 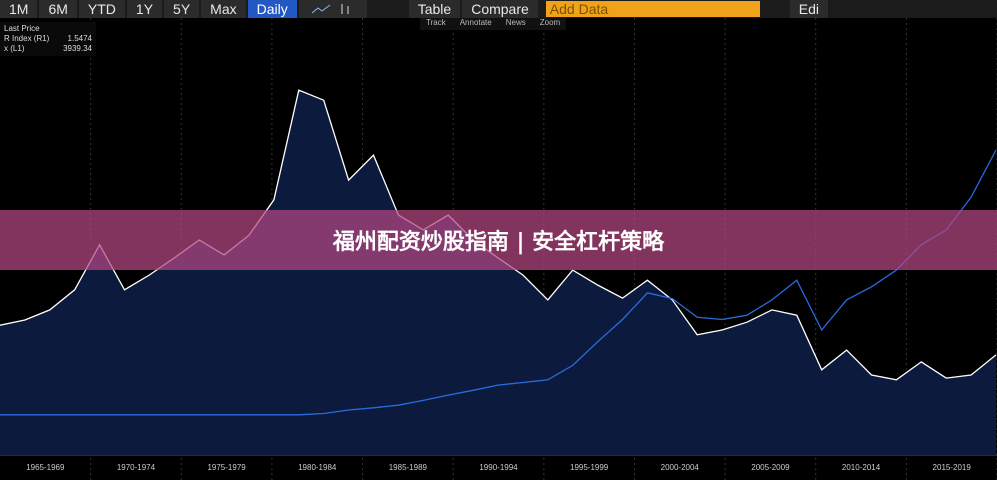 I want to click on x-tick-label: 1995-1999, so click(x=589, y=467).